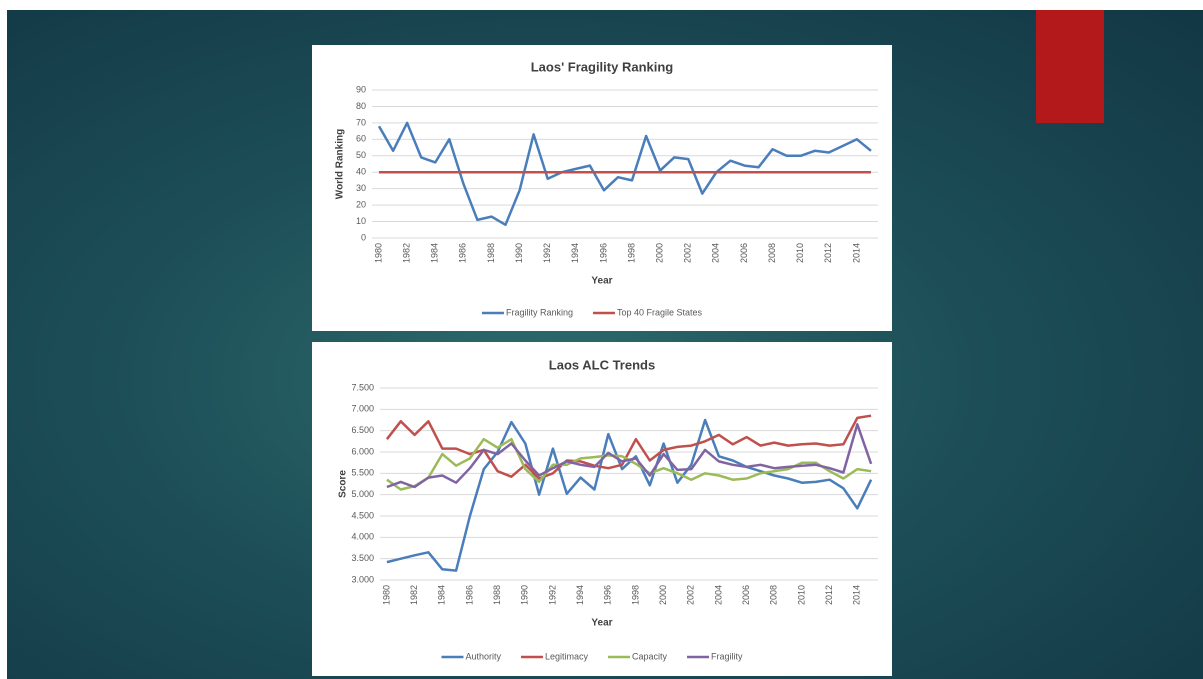 This screenshot has width=1203, height=679. Describe the element at coordinates (361, 89) in the screenshot. I see `y-tick-label: 90` at that location.